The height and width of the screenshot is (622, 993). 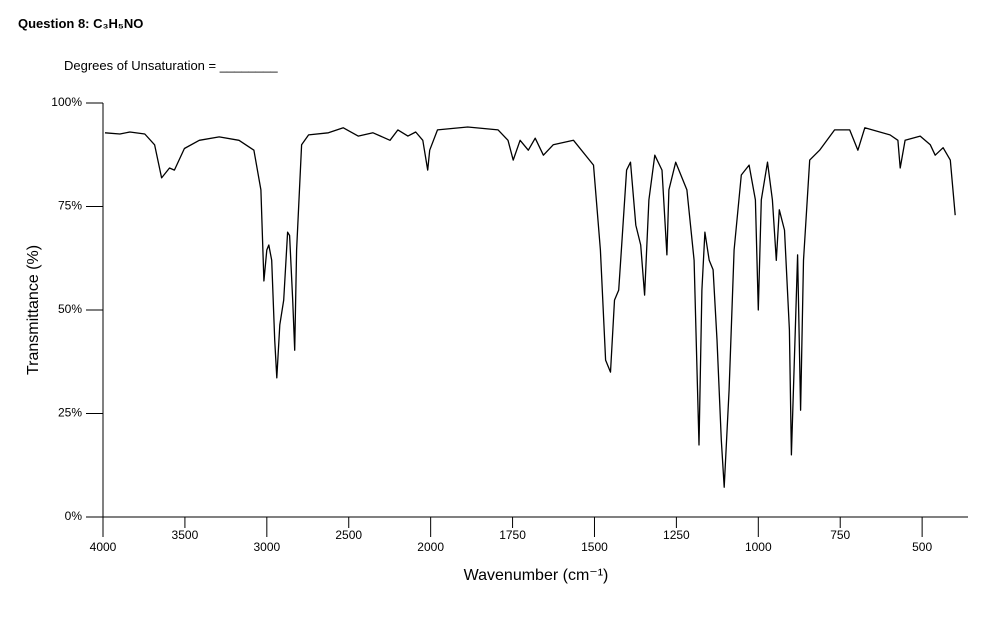 What do you see at coordinates (80, 23) in the screenshot?
I see `question-title: Question 8: C₃H₅NO` at bounding box center [80, 23].